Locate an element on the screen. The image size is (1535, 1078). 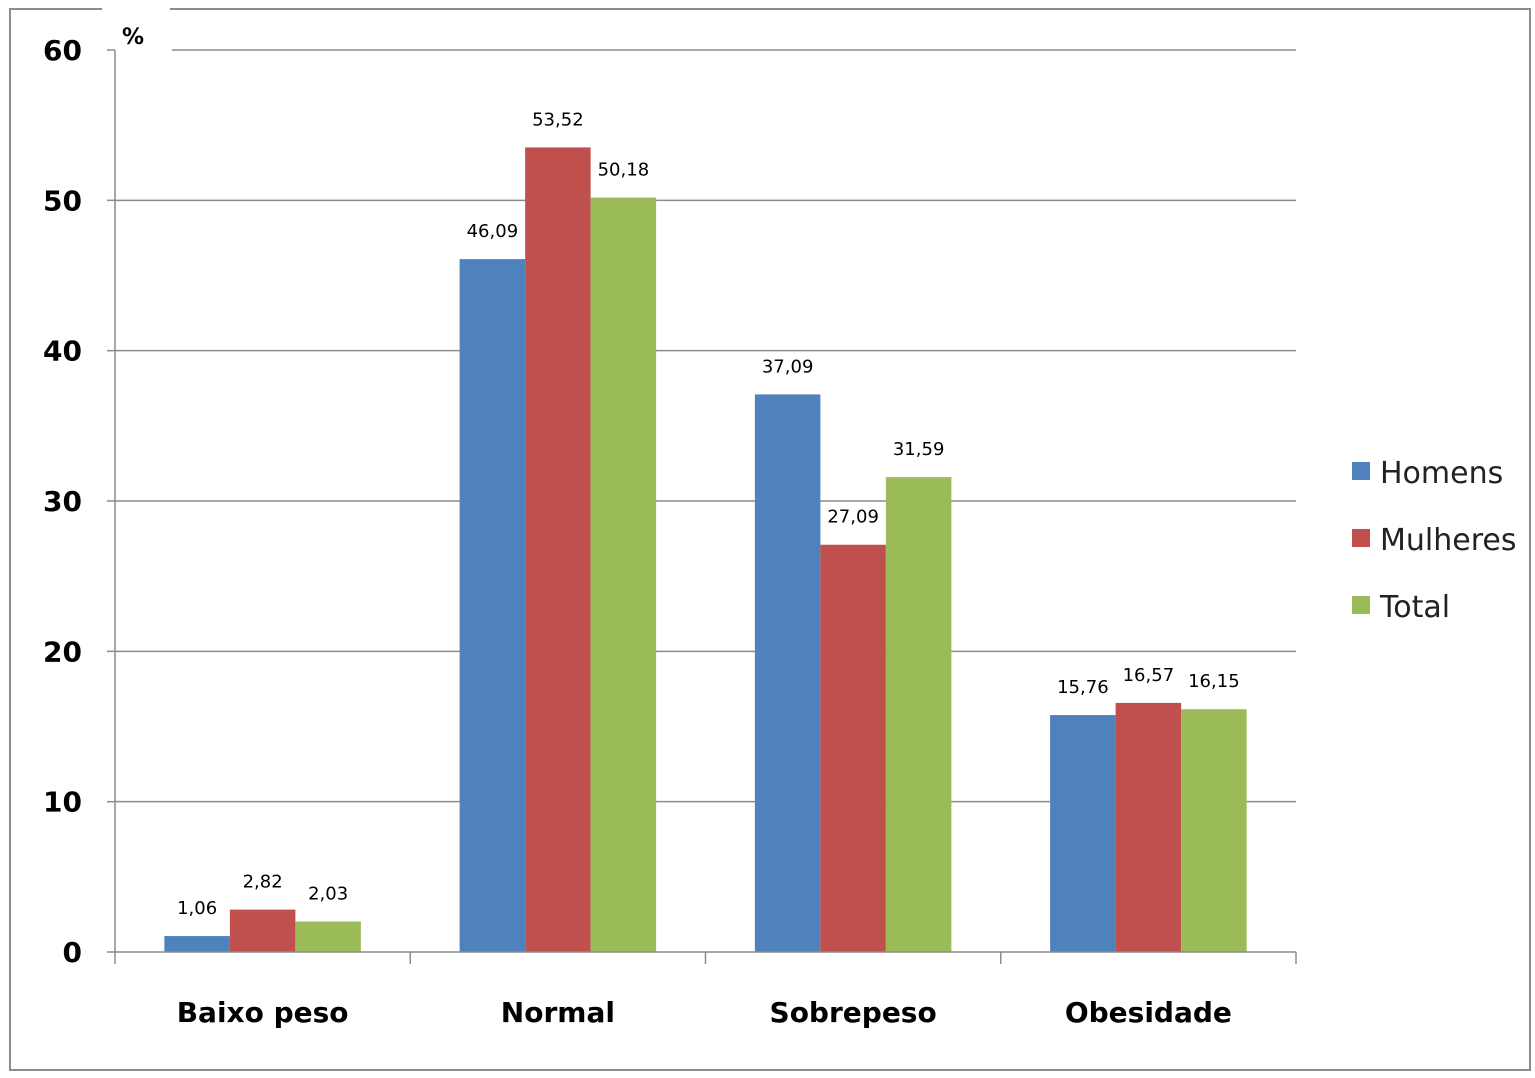
data-label: 27,09 is located at coordinates (853, 517).